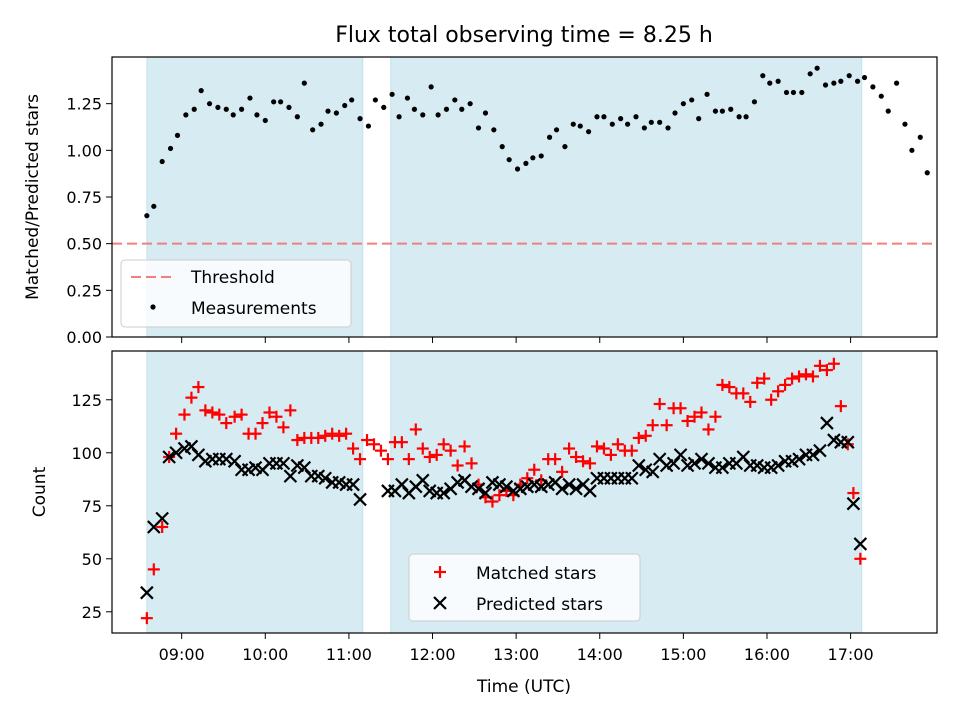 The height and width of the screenshot is (720, 960). I want to click on legend-measurements-swatch, so click(153, 307).